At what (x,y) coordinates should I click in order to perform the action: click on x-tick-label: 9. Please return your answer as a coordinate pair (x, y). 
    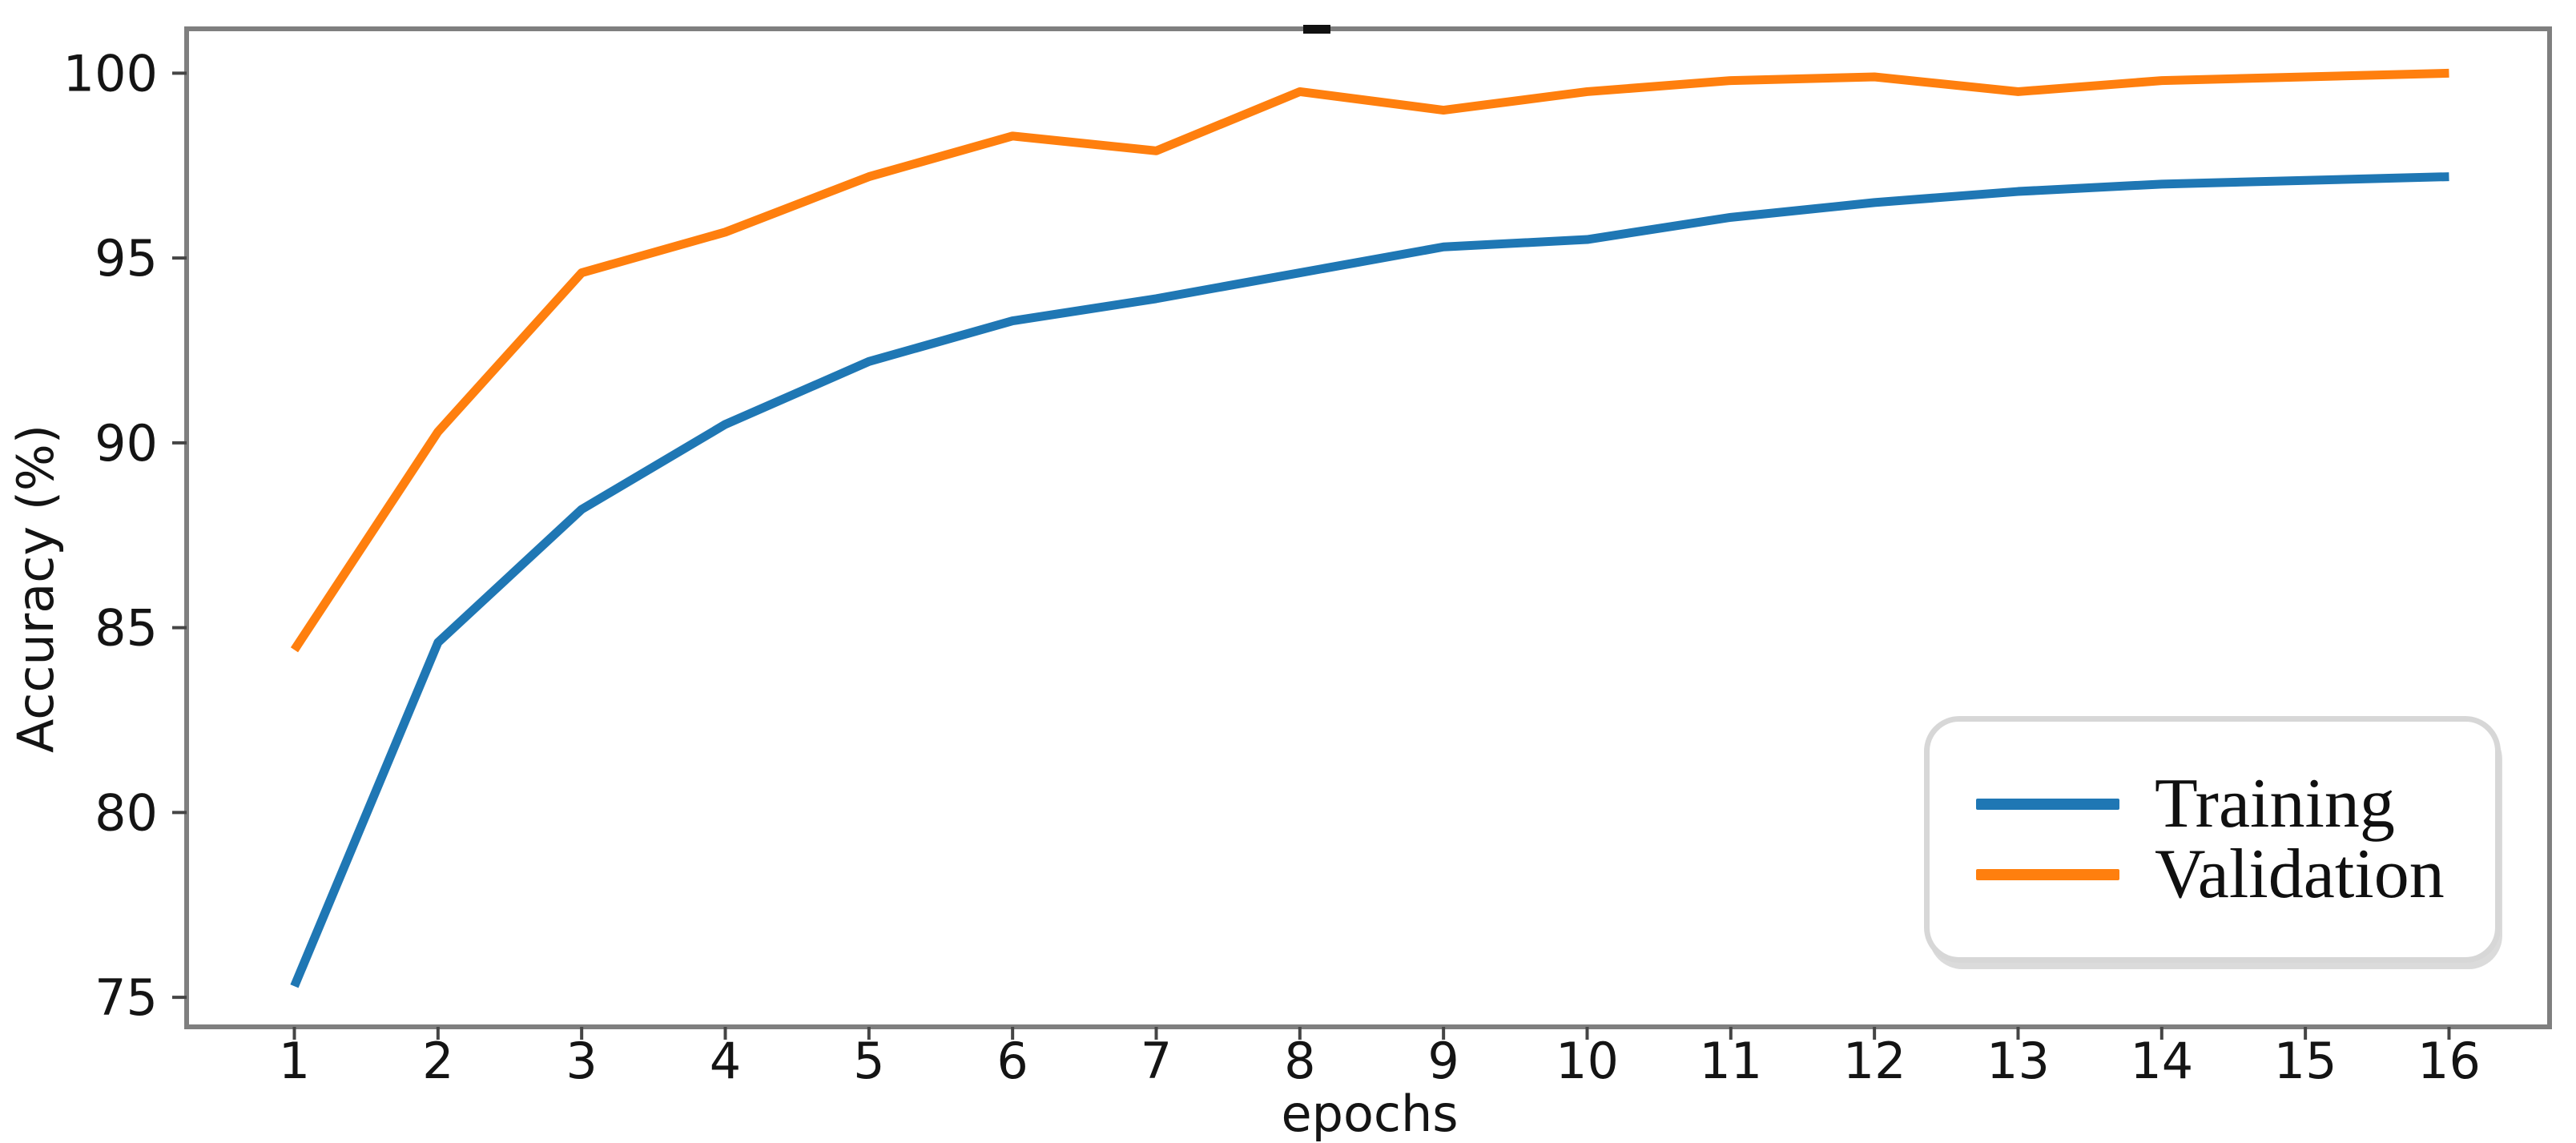
    Looking at the image, I should click on (1443, 1061).